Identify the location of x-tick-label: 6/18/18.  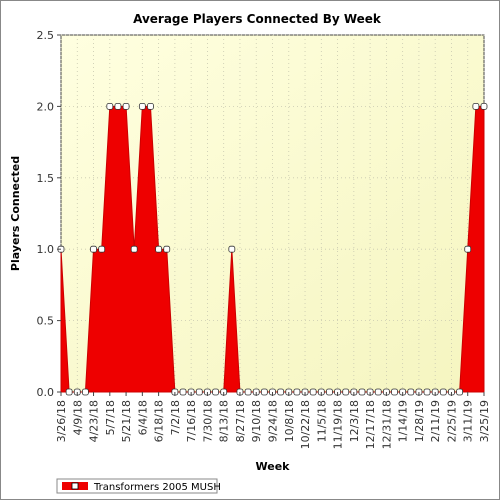
(159, 421).